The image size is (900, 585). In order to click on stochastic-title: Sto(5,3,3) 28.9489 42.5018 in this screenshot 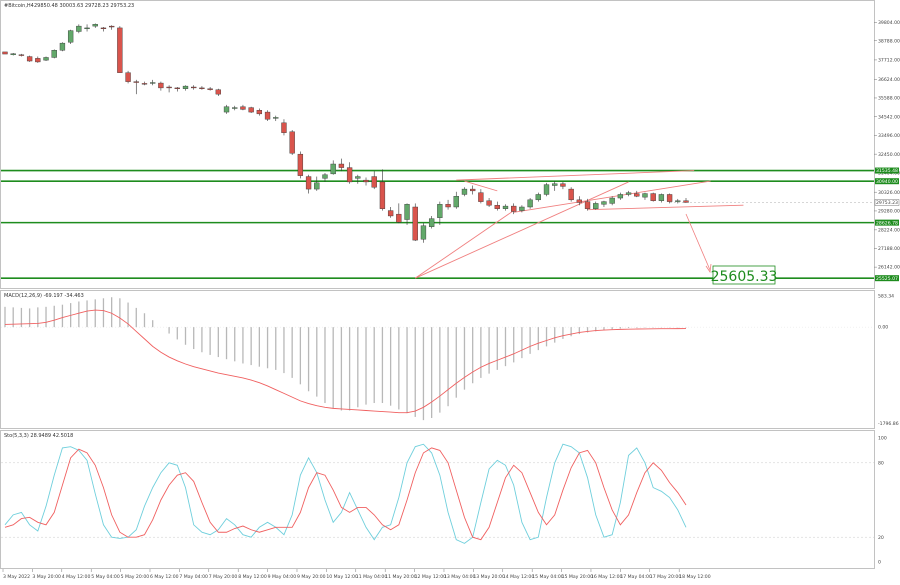, I will do `click(38, 436)`.